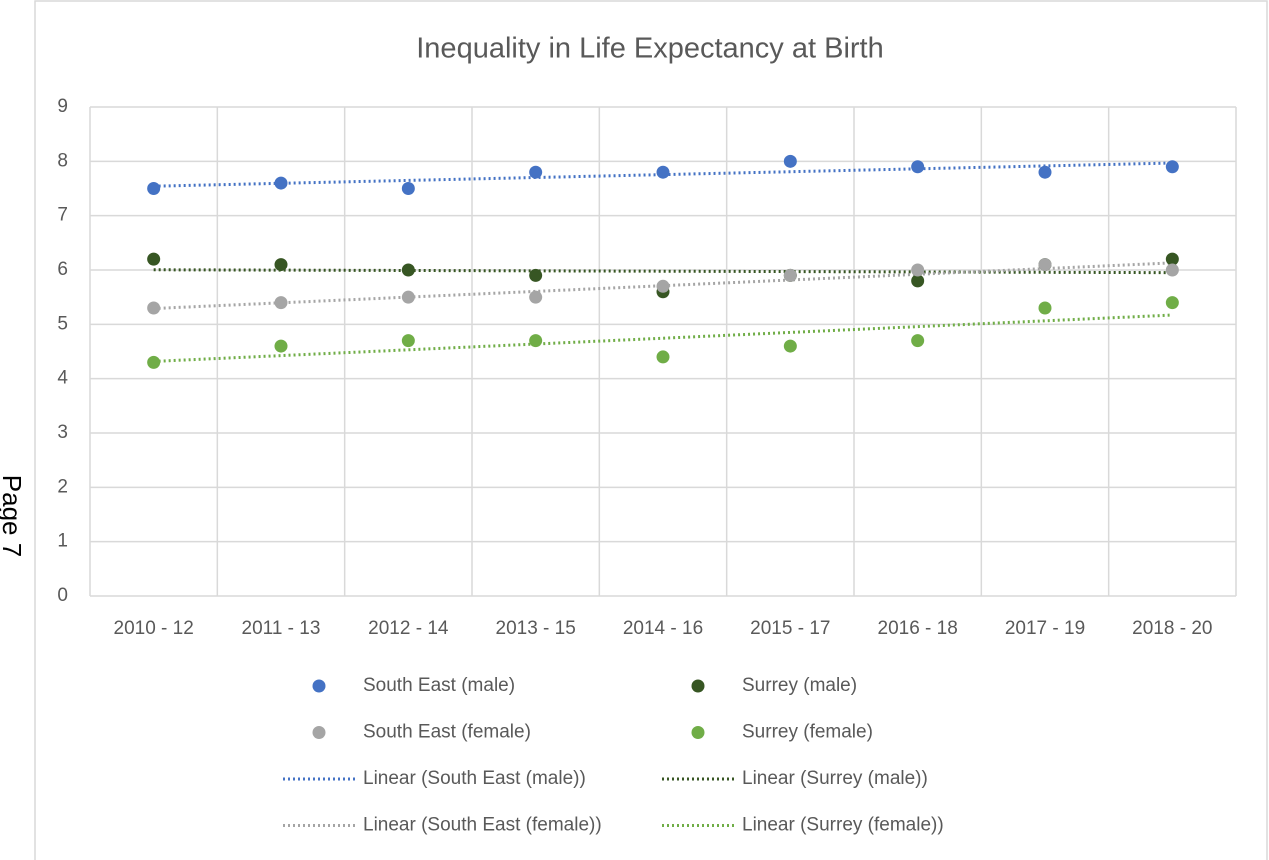 Image resolution: width=1269 pixels, height=860 pixels. Describe the element at coordinates (281, 628) in the screenshot. I see `x-tick-label: 2011 - 13` at that location.